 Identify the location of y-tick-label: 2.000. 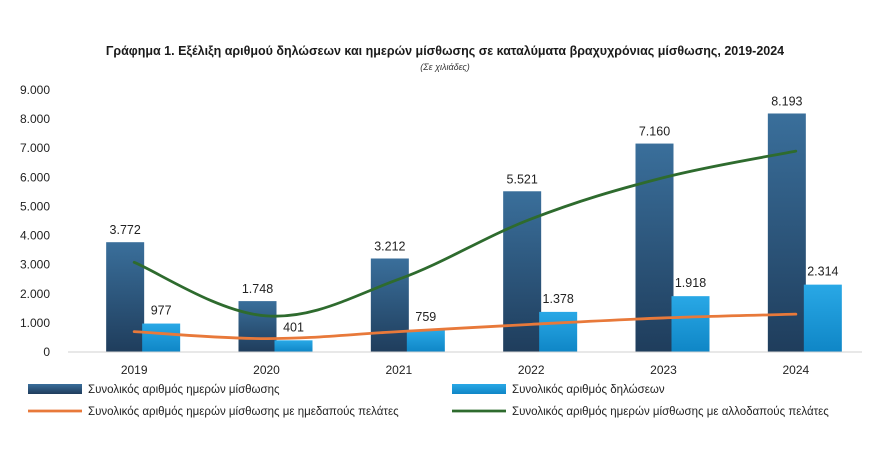
(35, 294).